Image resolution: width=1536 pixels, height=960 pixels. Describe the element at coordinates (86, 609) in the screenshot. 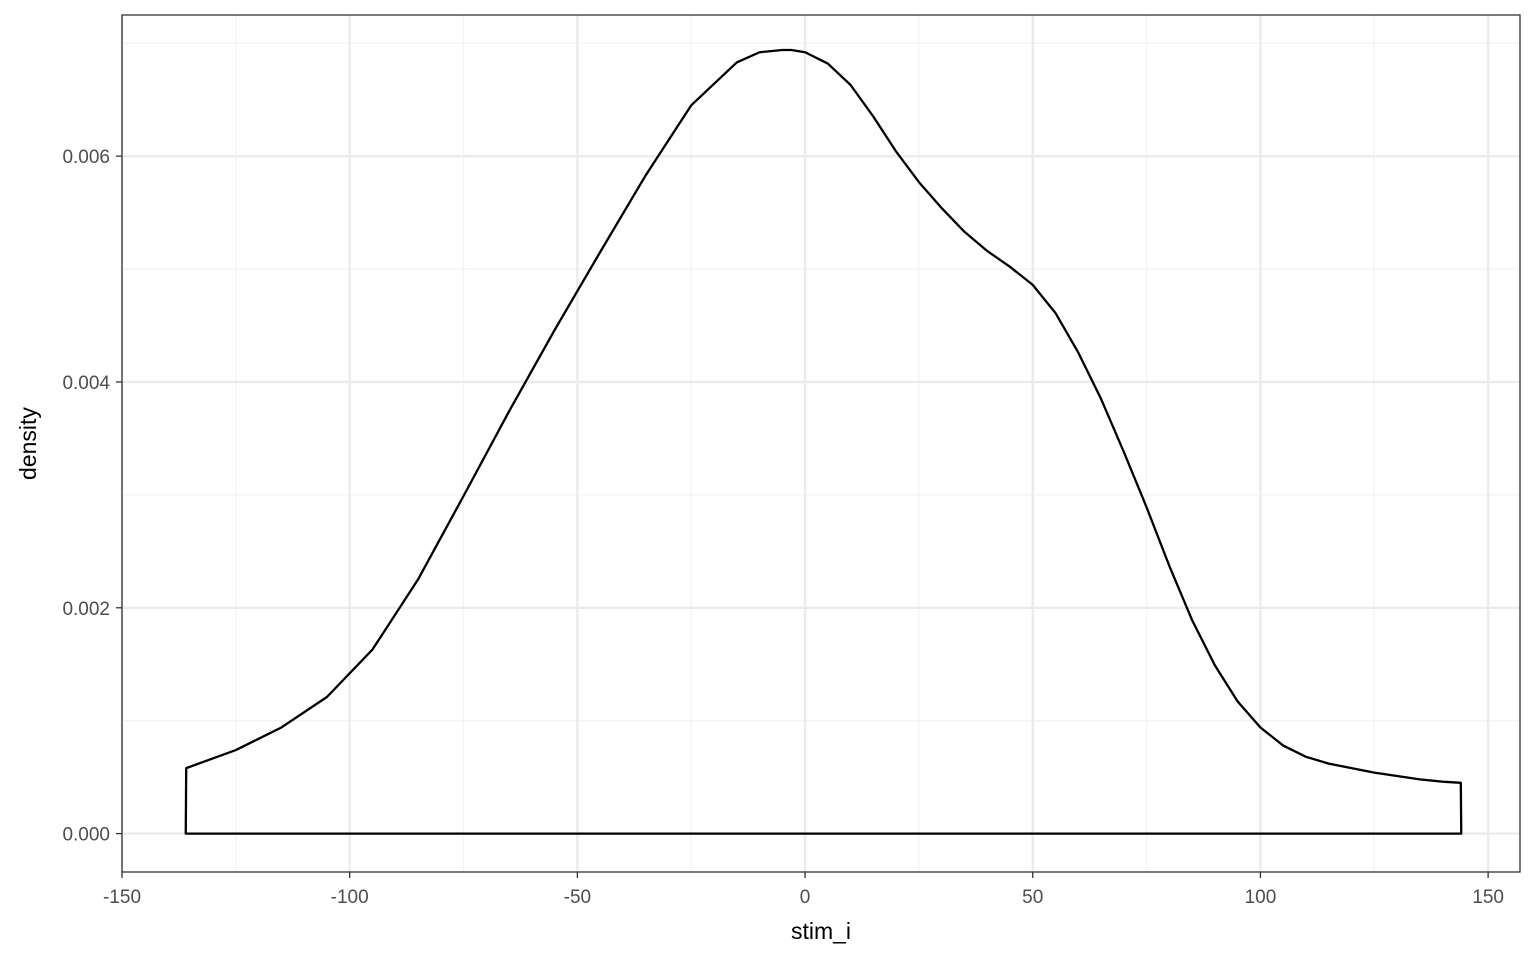

I see `y-tick-label: 0.002` at that location.